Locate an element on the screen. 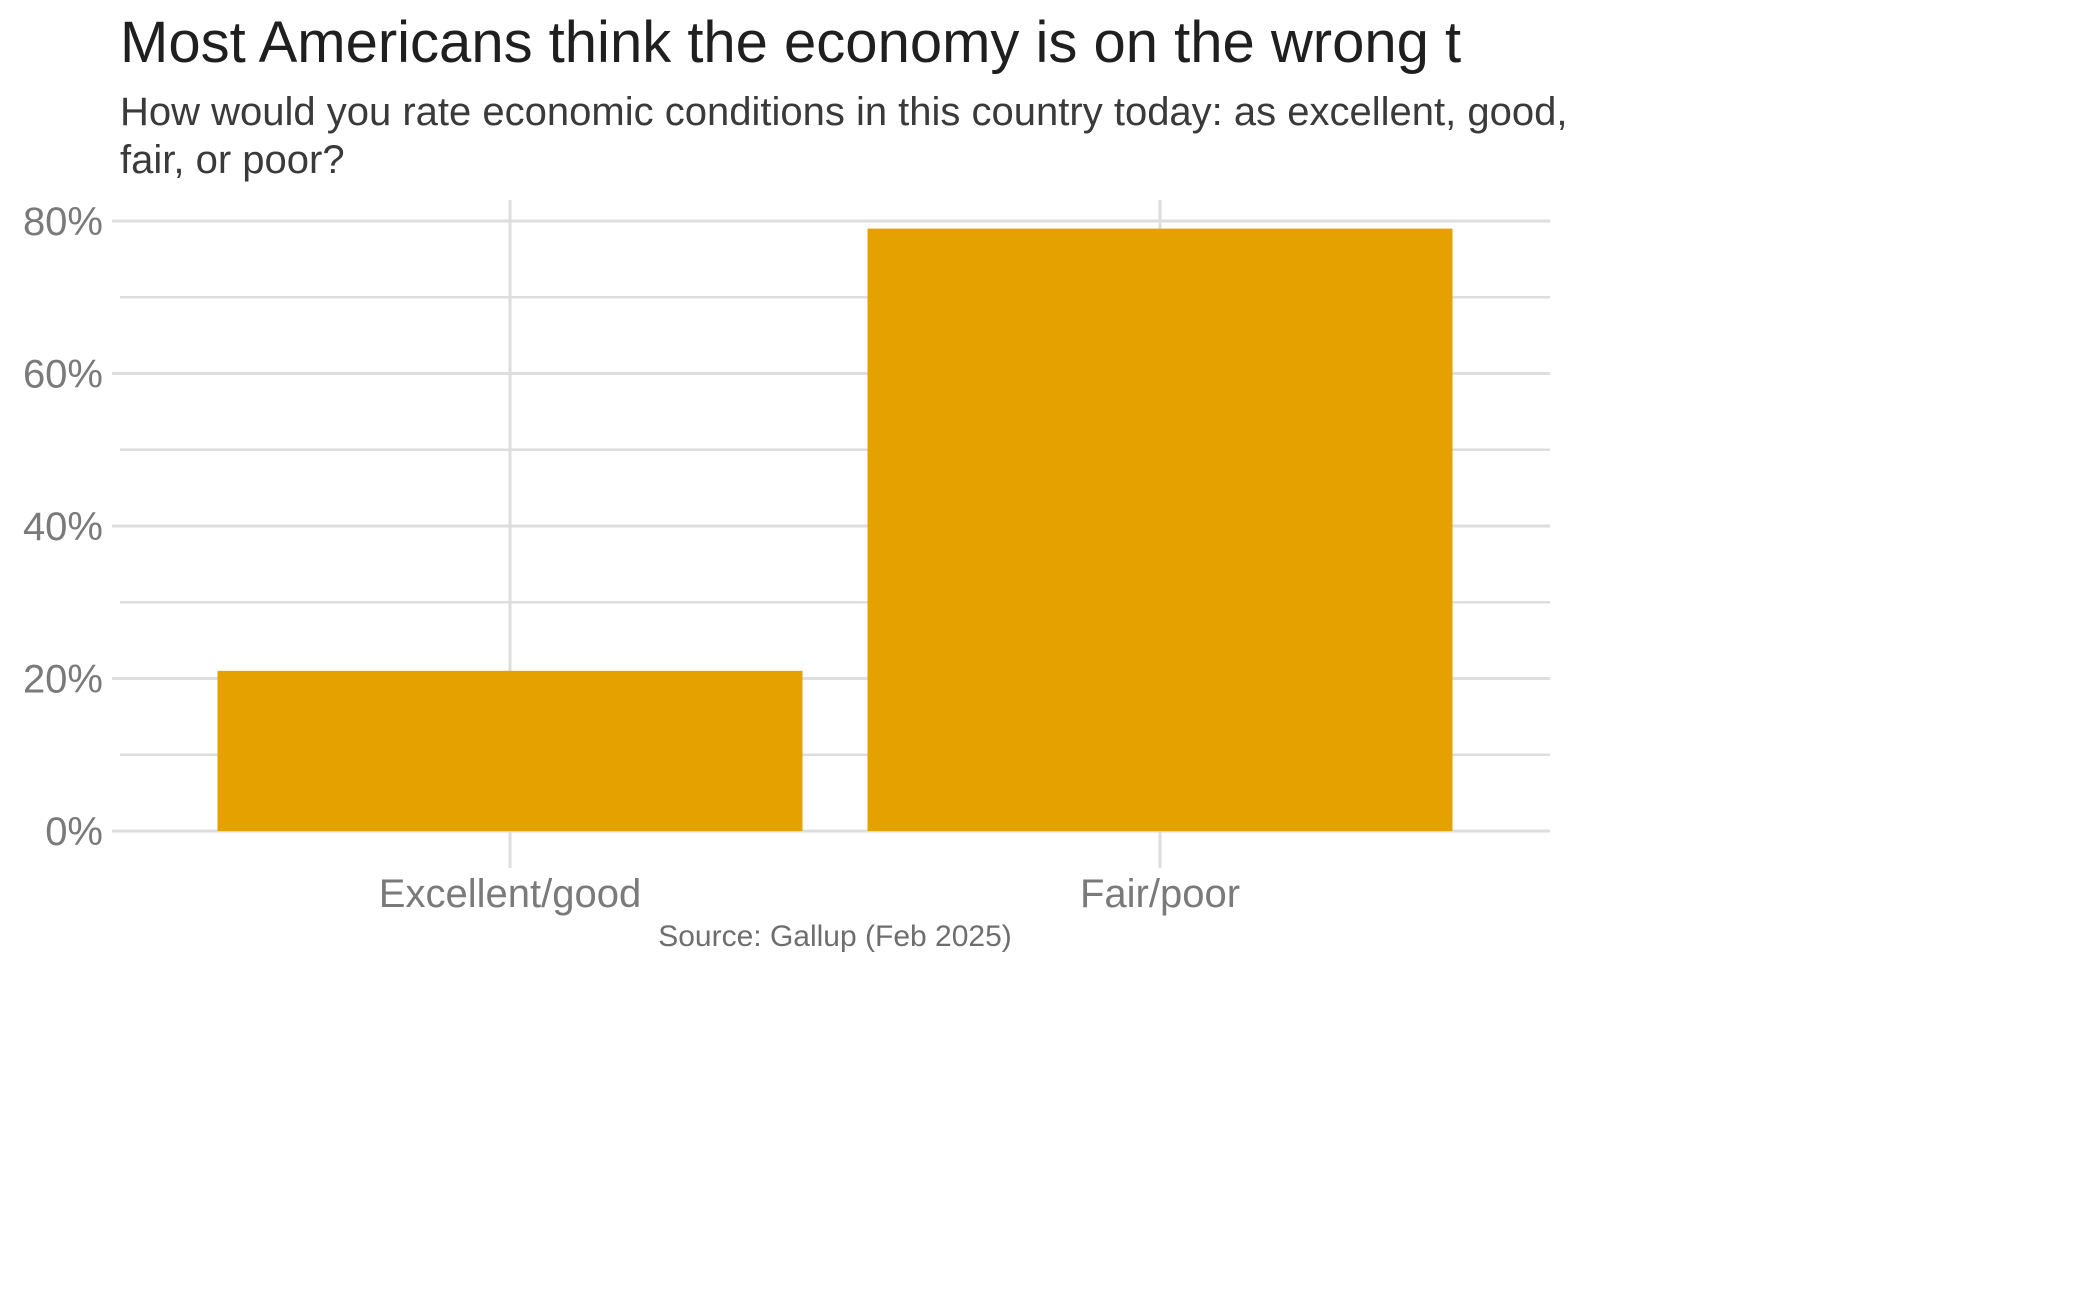 This screenshot has width=2100, height=1297. x-tick-label: Fair/poor is located at coordinates (1160, 894).